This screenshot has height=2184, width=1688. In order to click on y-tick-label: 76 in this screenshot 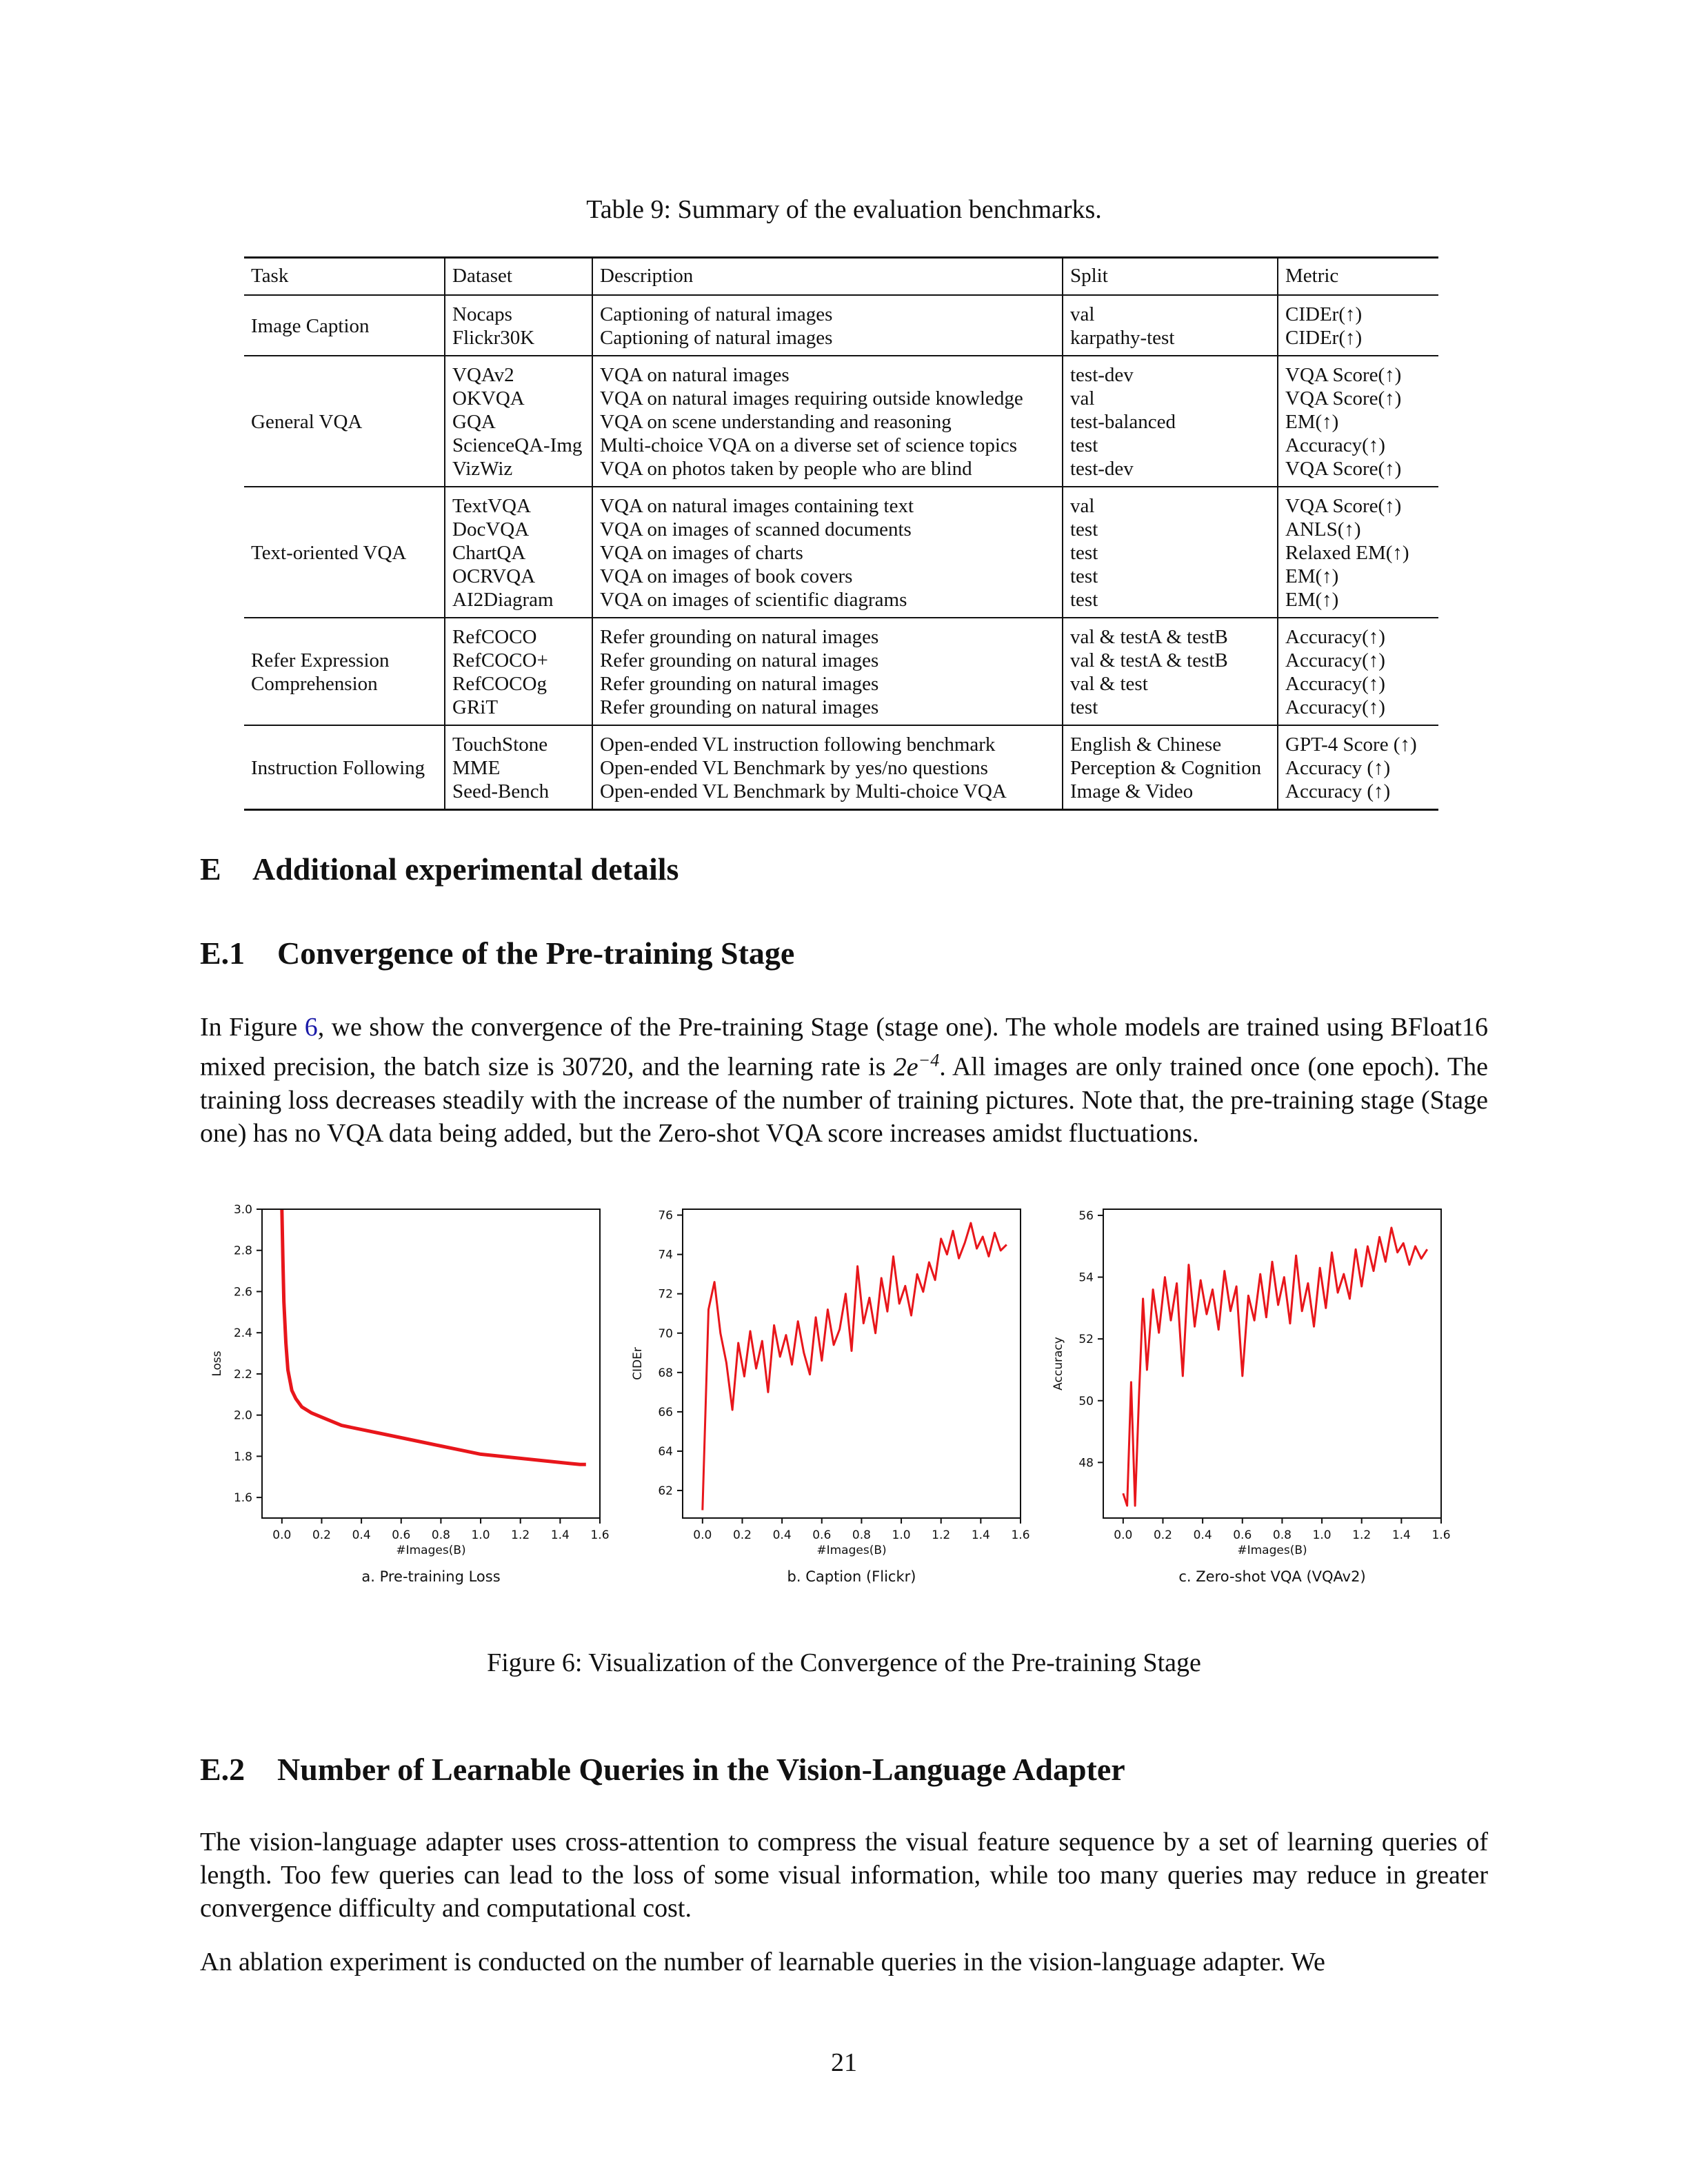, I will do `click(665, 1216)`.